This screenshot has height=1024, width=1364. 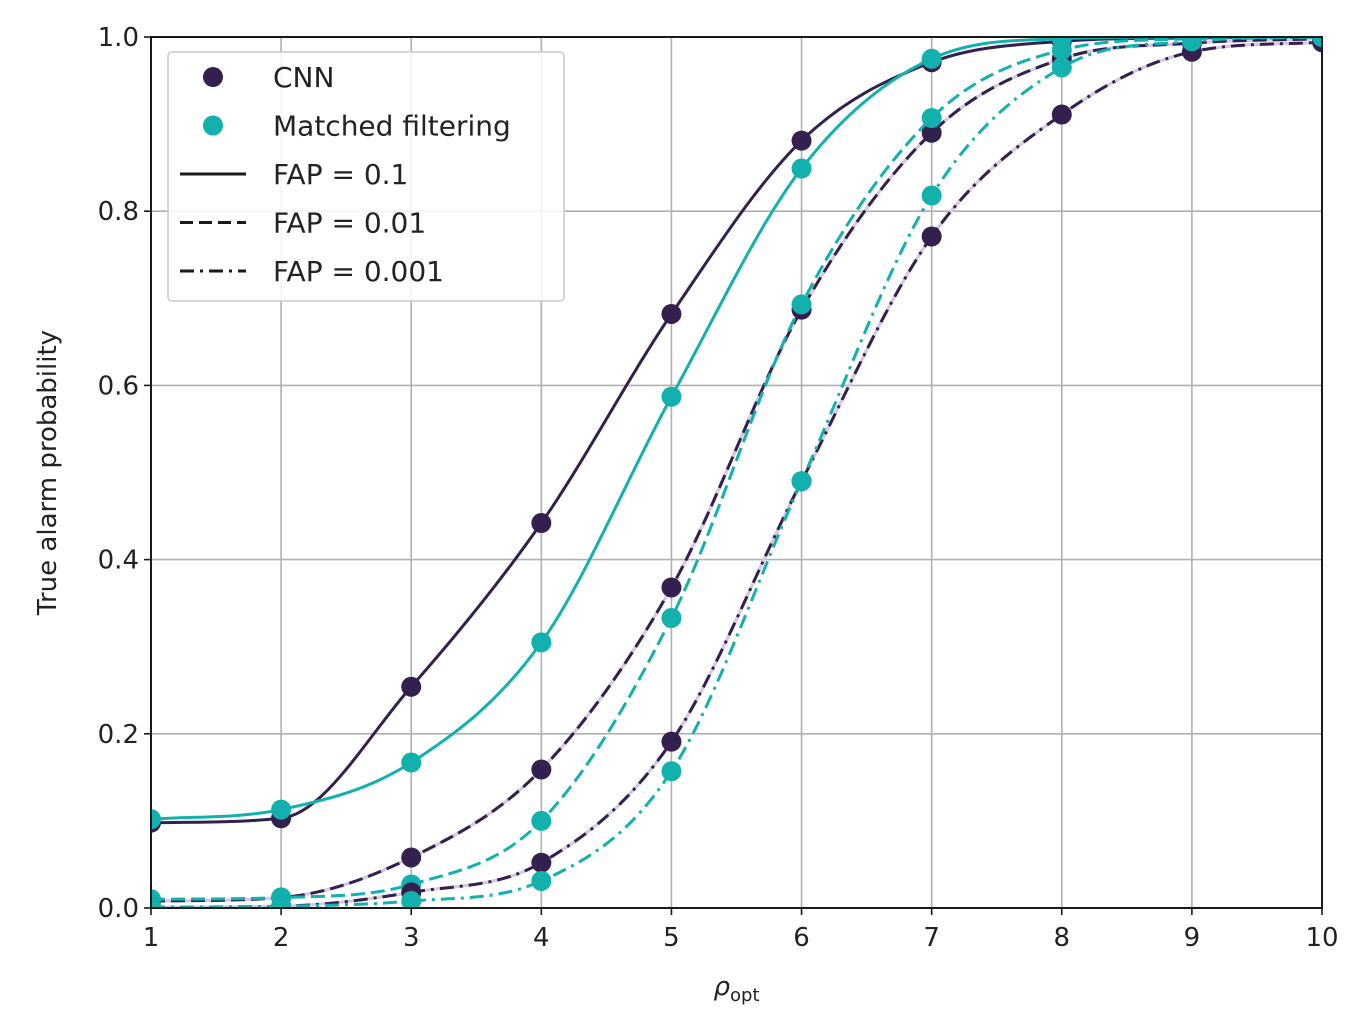 What do you see at coordinates (721, 987) in the screenshot?
I see `x-axis-label-symbol: ρ` at bounding box center [721, 987].